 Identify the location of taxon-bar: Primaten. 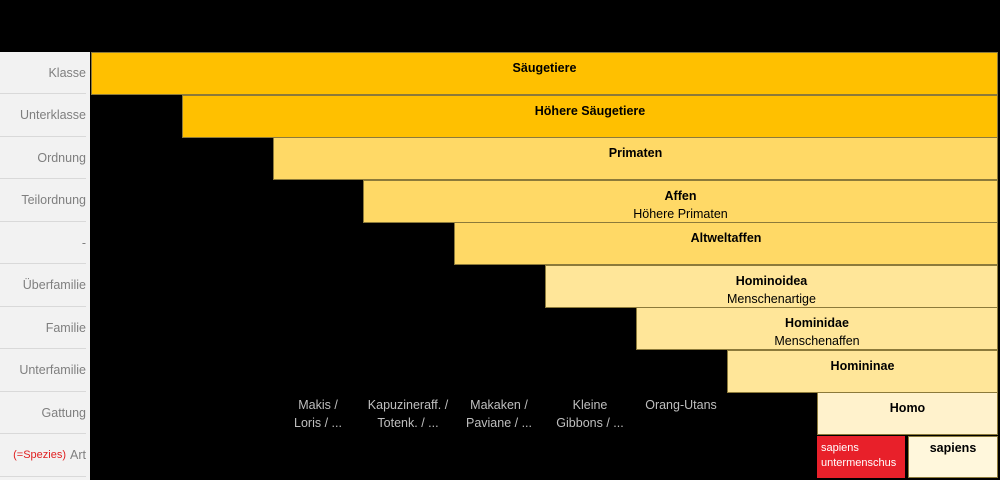
(635, 158).